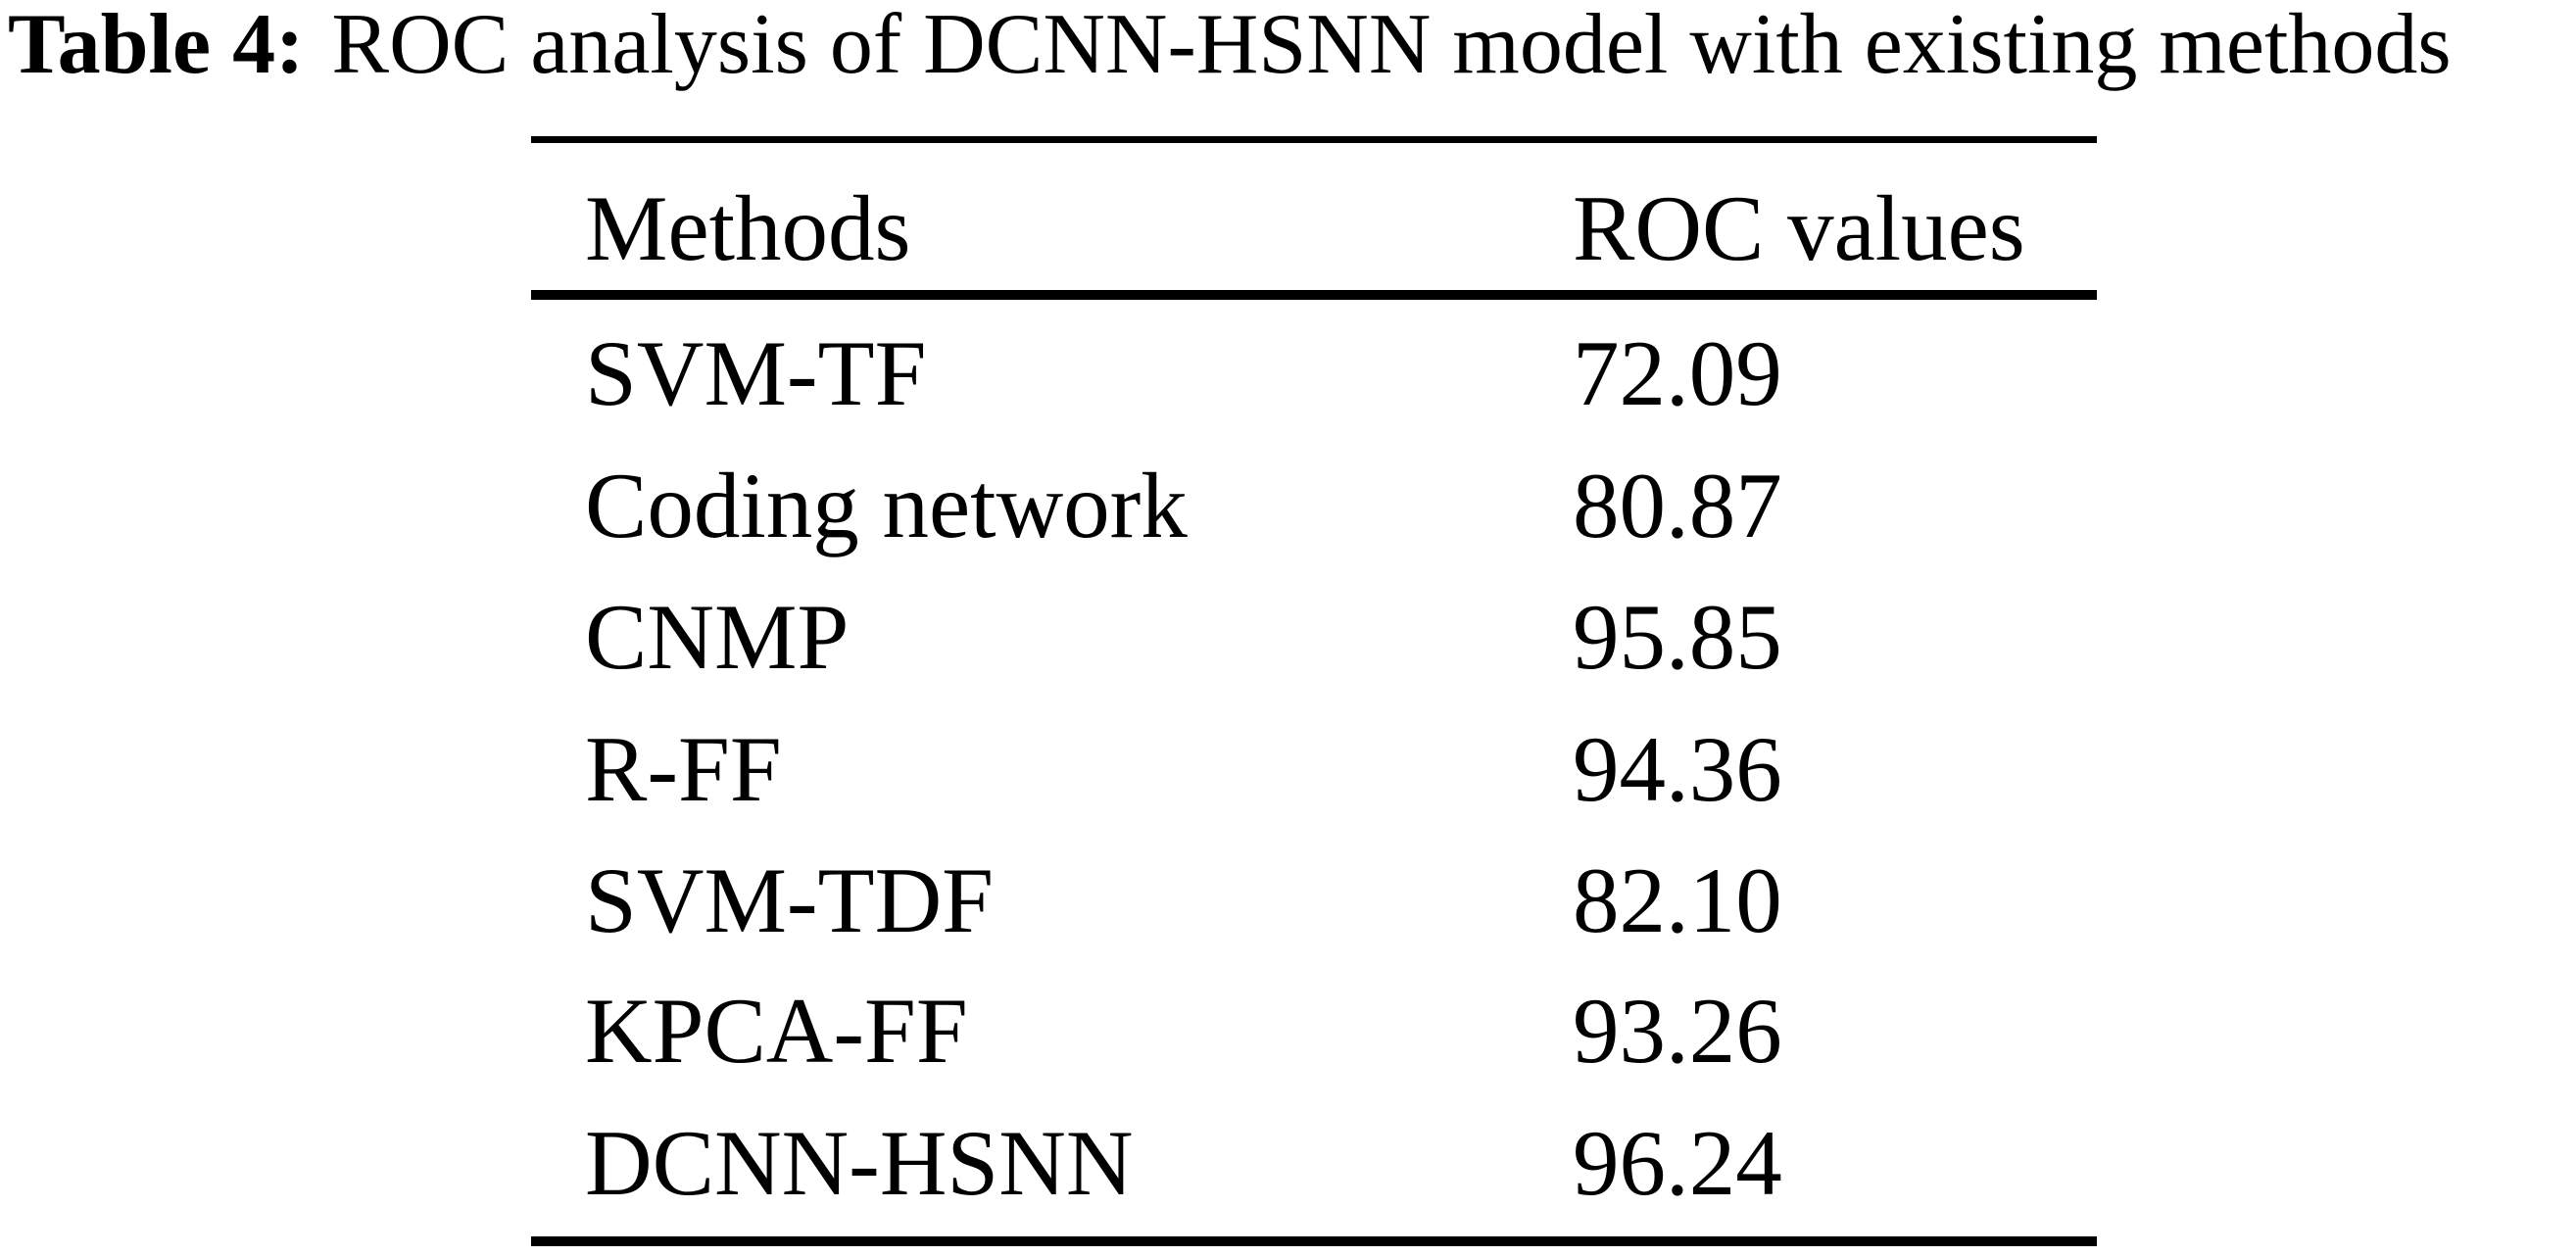 Image resolution: width=2576 pixels, height=1256 pixels. What do you see at coordinates (156, 46) in the screenshot?
I see `table-caption-label: Table 4:` at bounding box center [156, 46].